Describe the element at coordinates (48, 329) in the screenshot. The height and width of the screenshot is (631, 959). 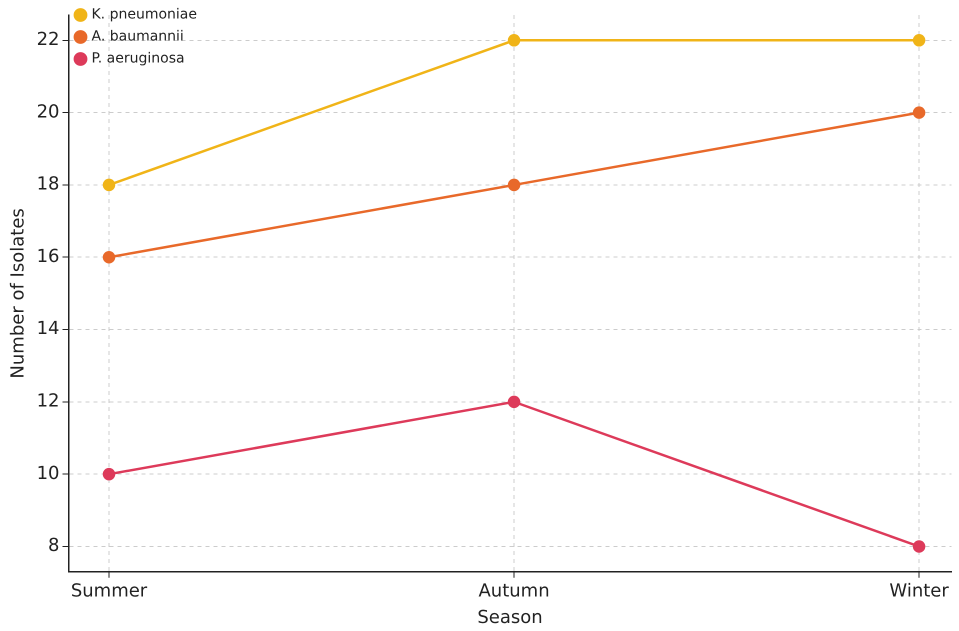
I see `y-tick-label: 14` at that location.